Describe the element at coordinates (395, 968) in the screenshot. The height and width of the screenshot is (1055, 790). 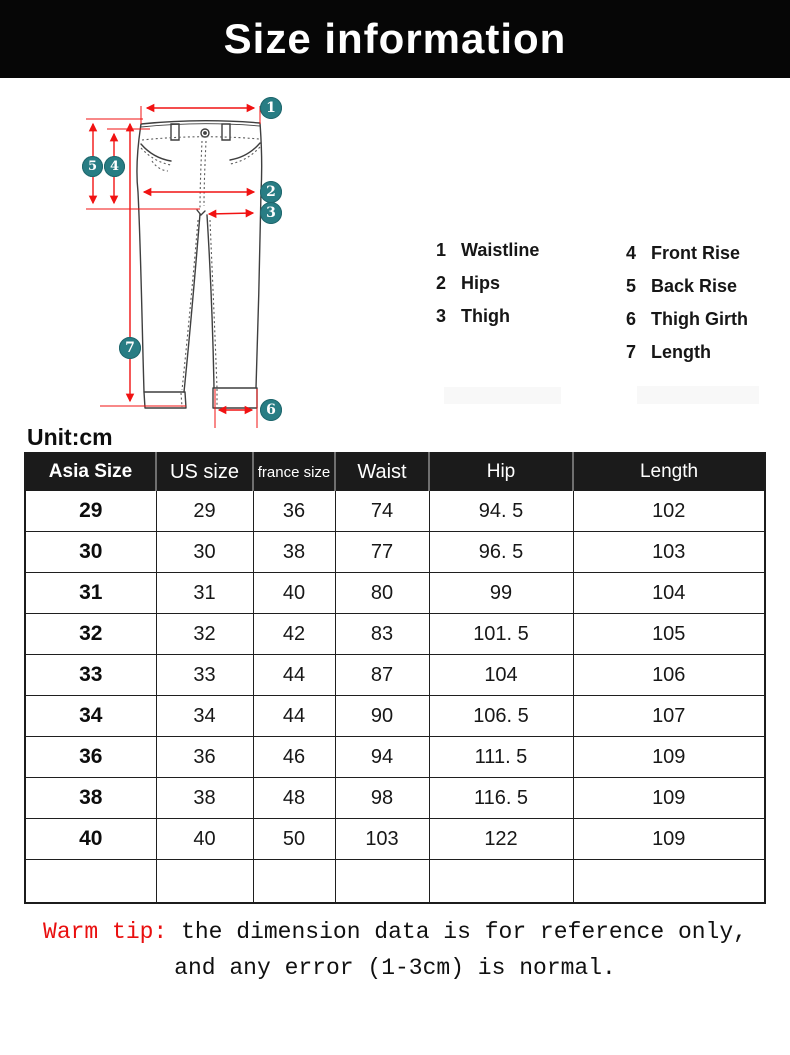
I see `warm-tip-line2: and any error (1-3cm) is normal.` at that location.